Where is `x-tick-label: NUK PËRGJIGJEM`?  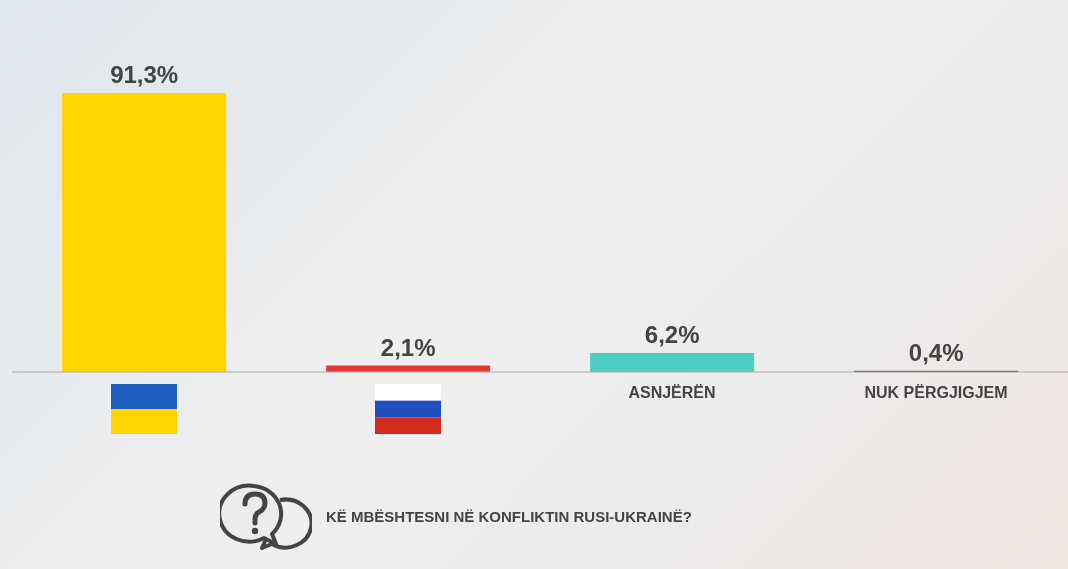
x-tick-label: NUK PËRGJIGJEM is located at coordinates (936, 392).